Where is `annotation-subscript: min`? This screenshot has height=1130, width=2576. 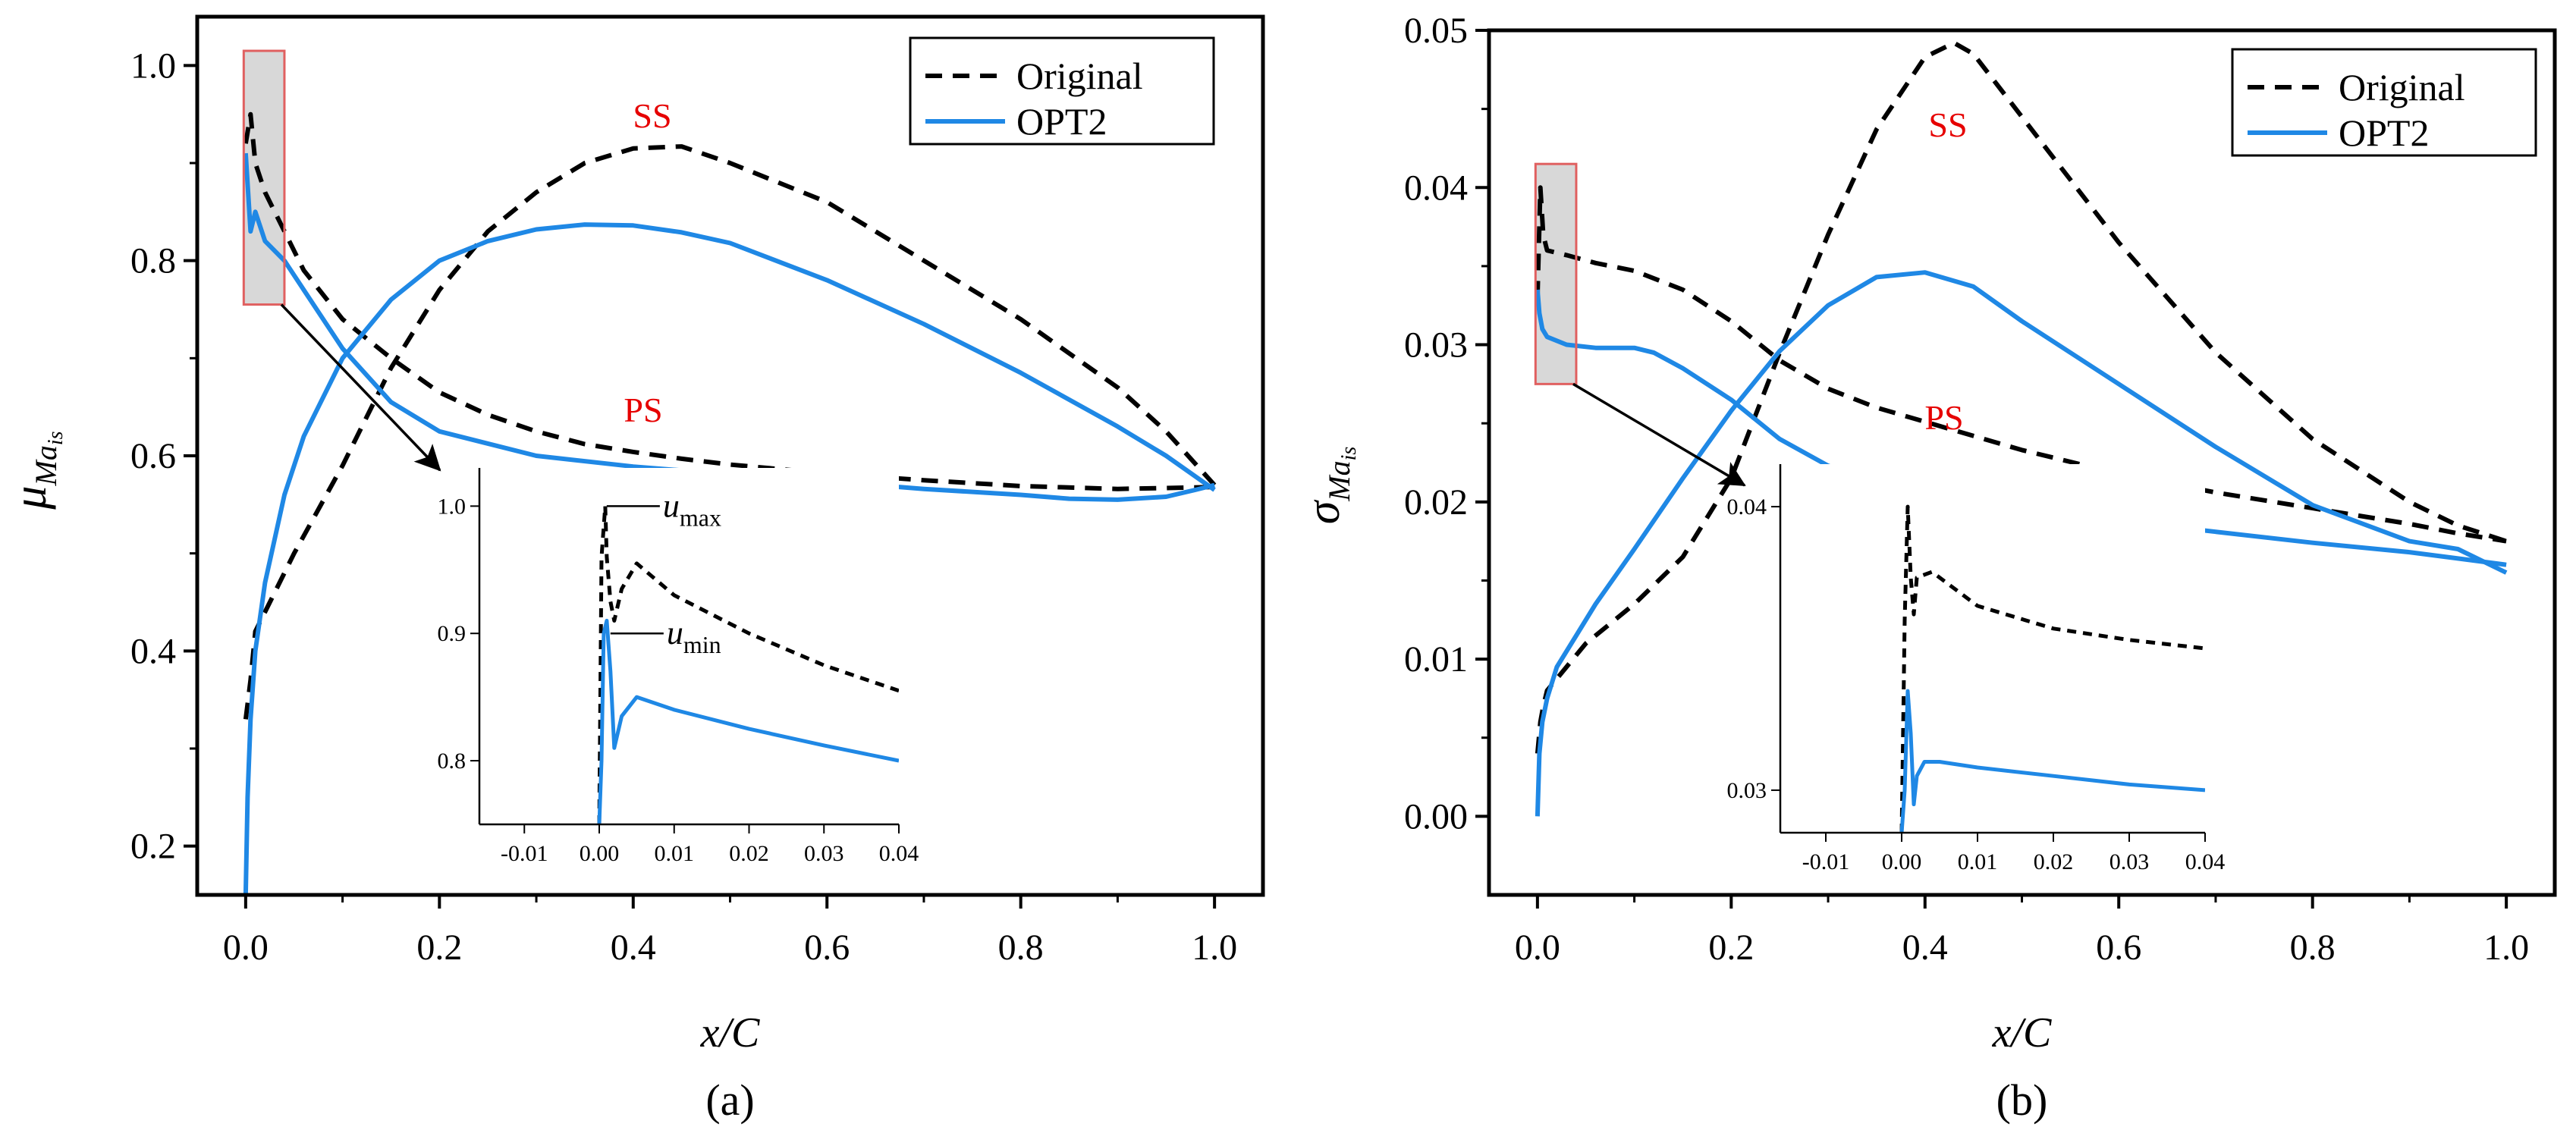
annotation-subscript: min is located at coordinates (702, 645).